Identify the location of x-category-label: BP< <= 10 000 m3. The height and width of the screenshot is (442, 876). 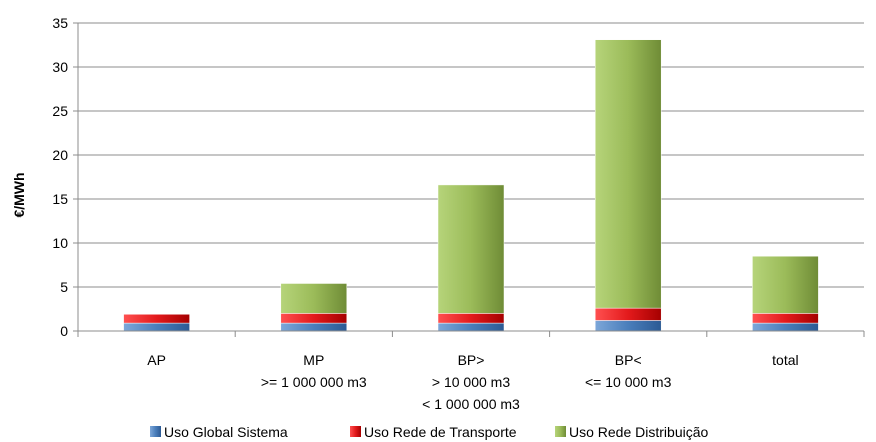
(628, 371).